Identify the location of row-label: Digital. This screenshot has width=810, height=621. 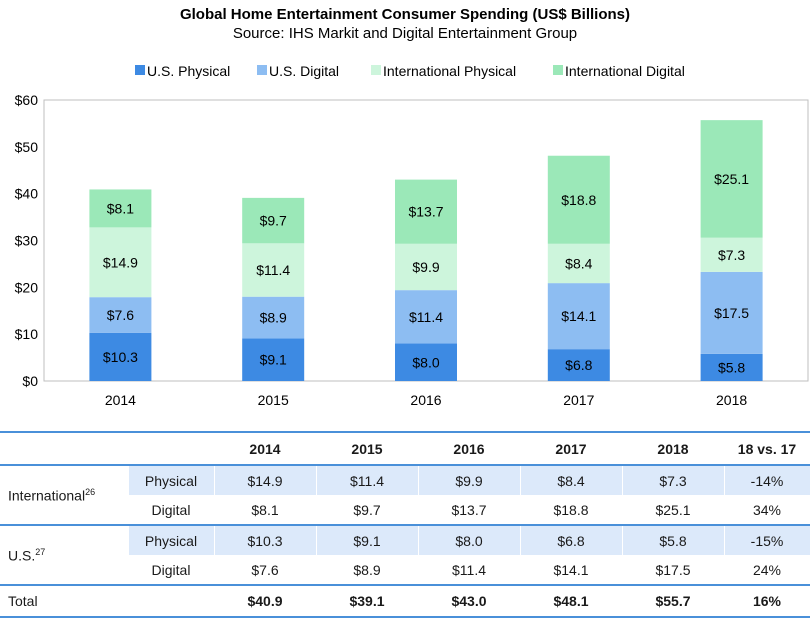
(171, 570).